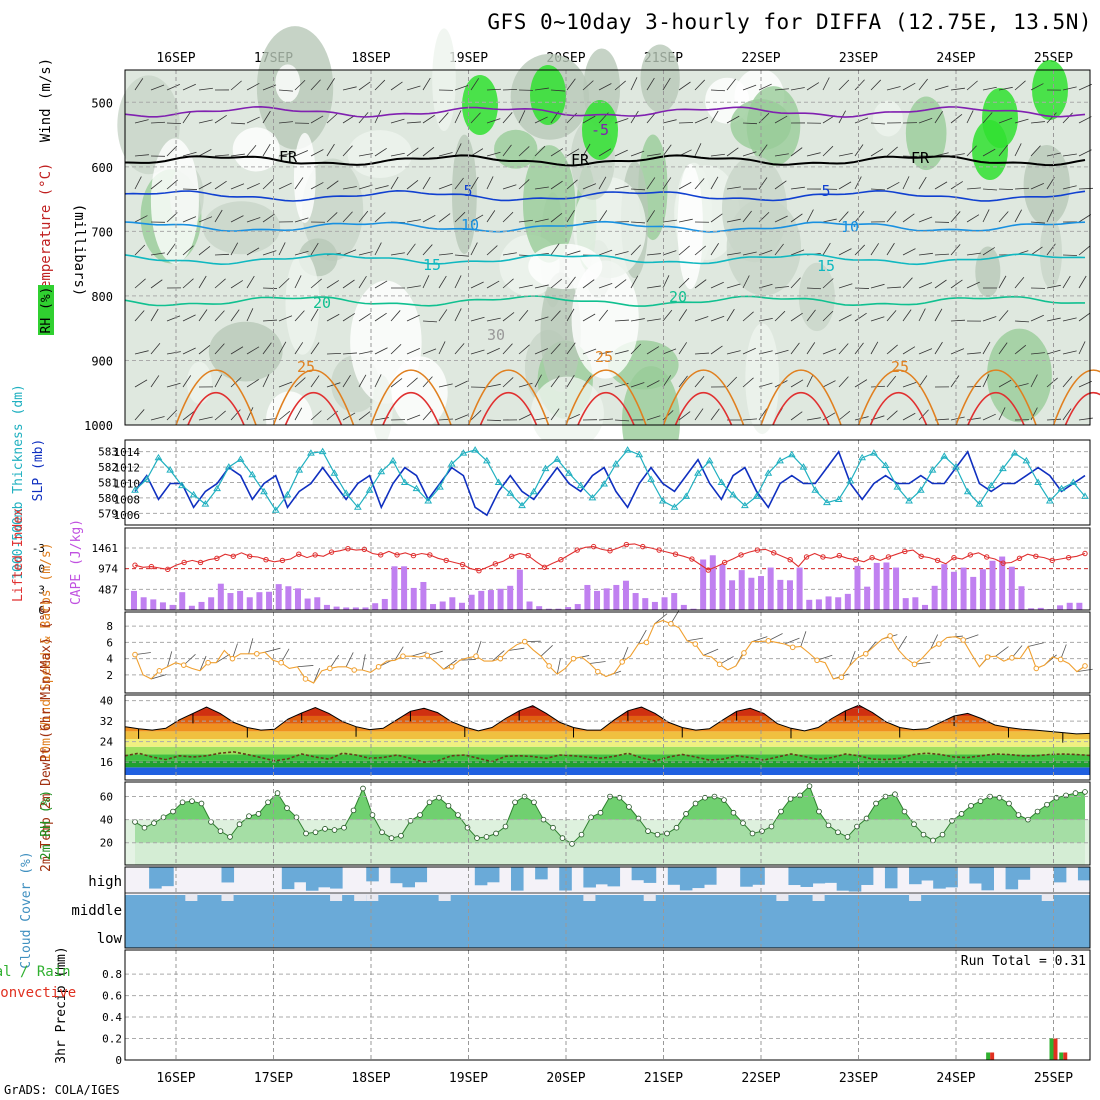 Image resolution: width=1100 pixels, height=1100 pixels. I want to click on temp-line, so click(607, 719).